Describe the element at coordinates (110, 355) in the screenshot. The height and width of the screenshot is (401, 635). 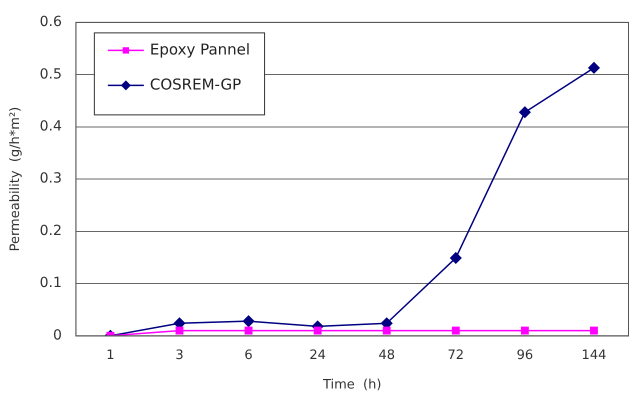
I see `x-tick-label: 1` at that location.